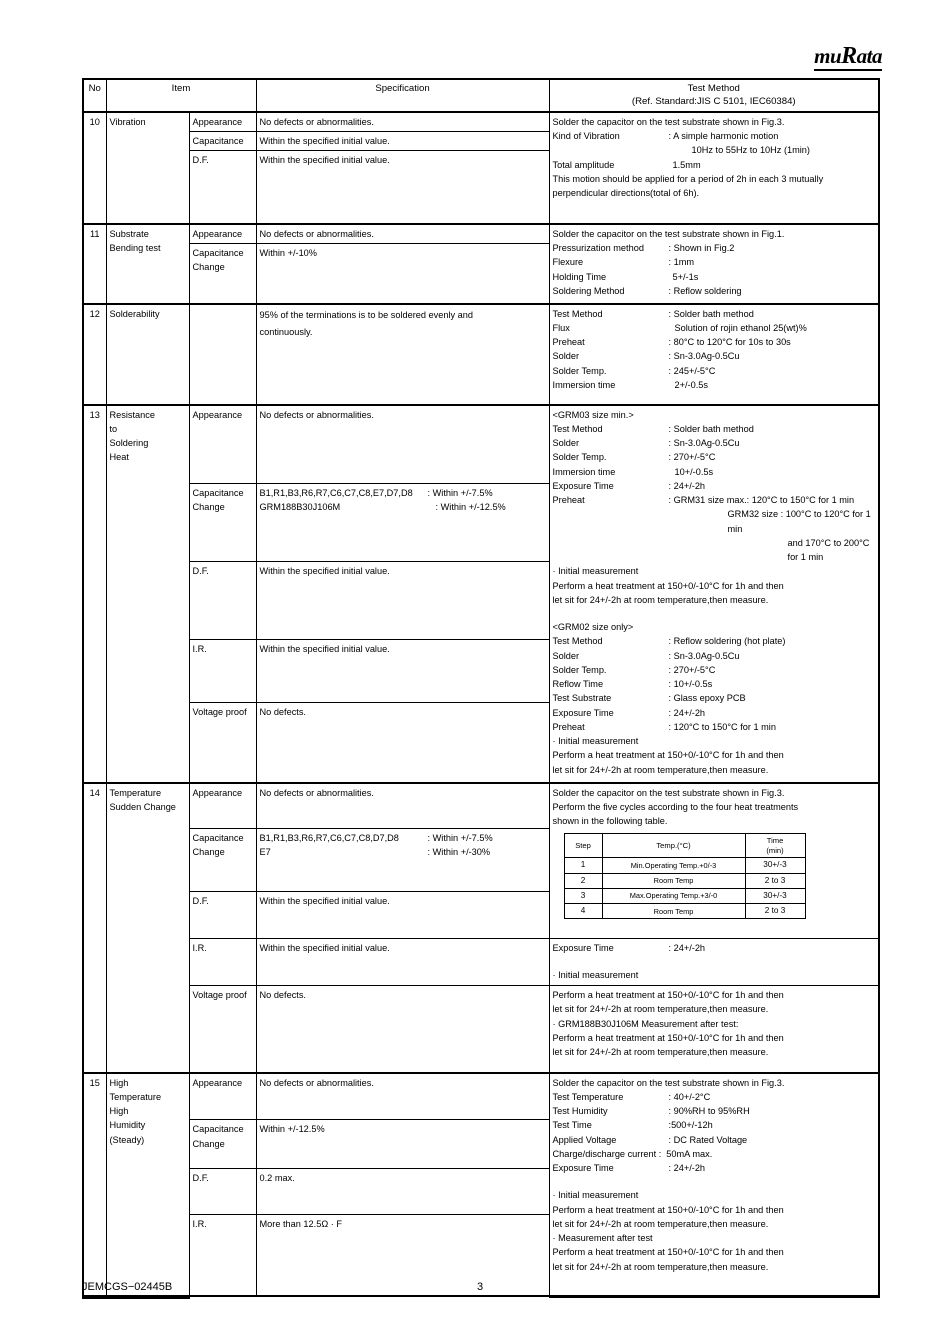 This screenshot has height=1344, width=950. What do you see at coordinates (673, 911) in the screenshot?
I see `step-temp: Room Temp` at bounding box center [673, 911].